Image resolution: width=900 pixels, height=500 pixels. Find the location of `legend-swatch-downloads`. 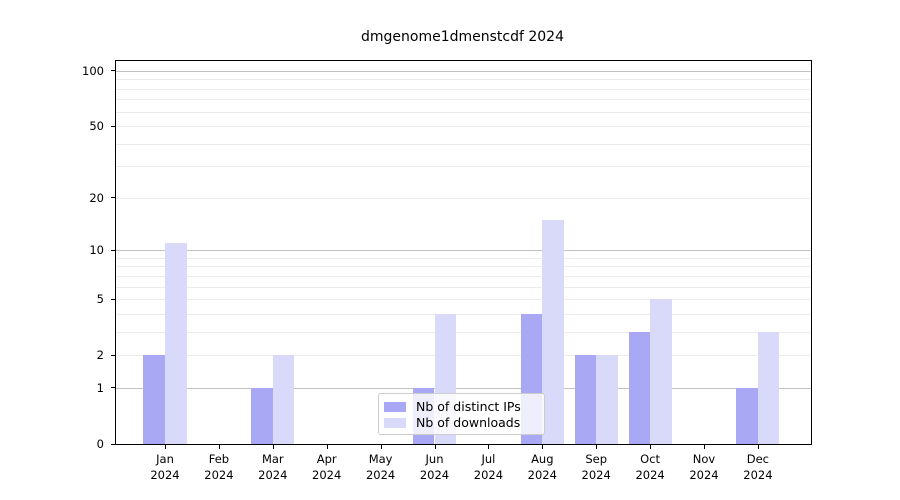

legend-swatch-downloads is located at coordinates (395, 423).